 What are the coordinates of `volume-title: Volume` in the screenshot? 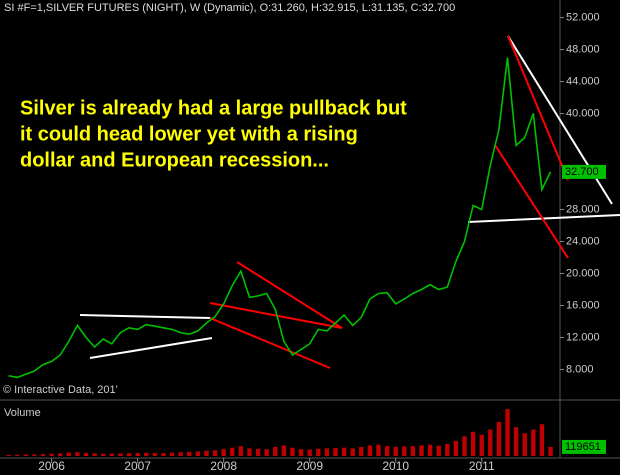 It's located at (22, 413).